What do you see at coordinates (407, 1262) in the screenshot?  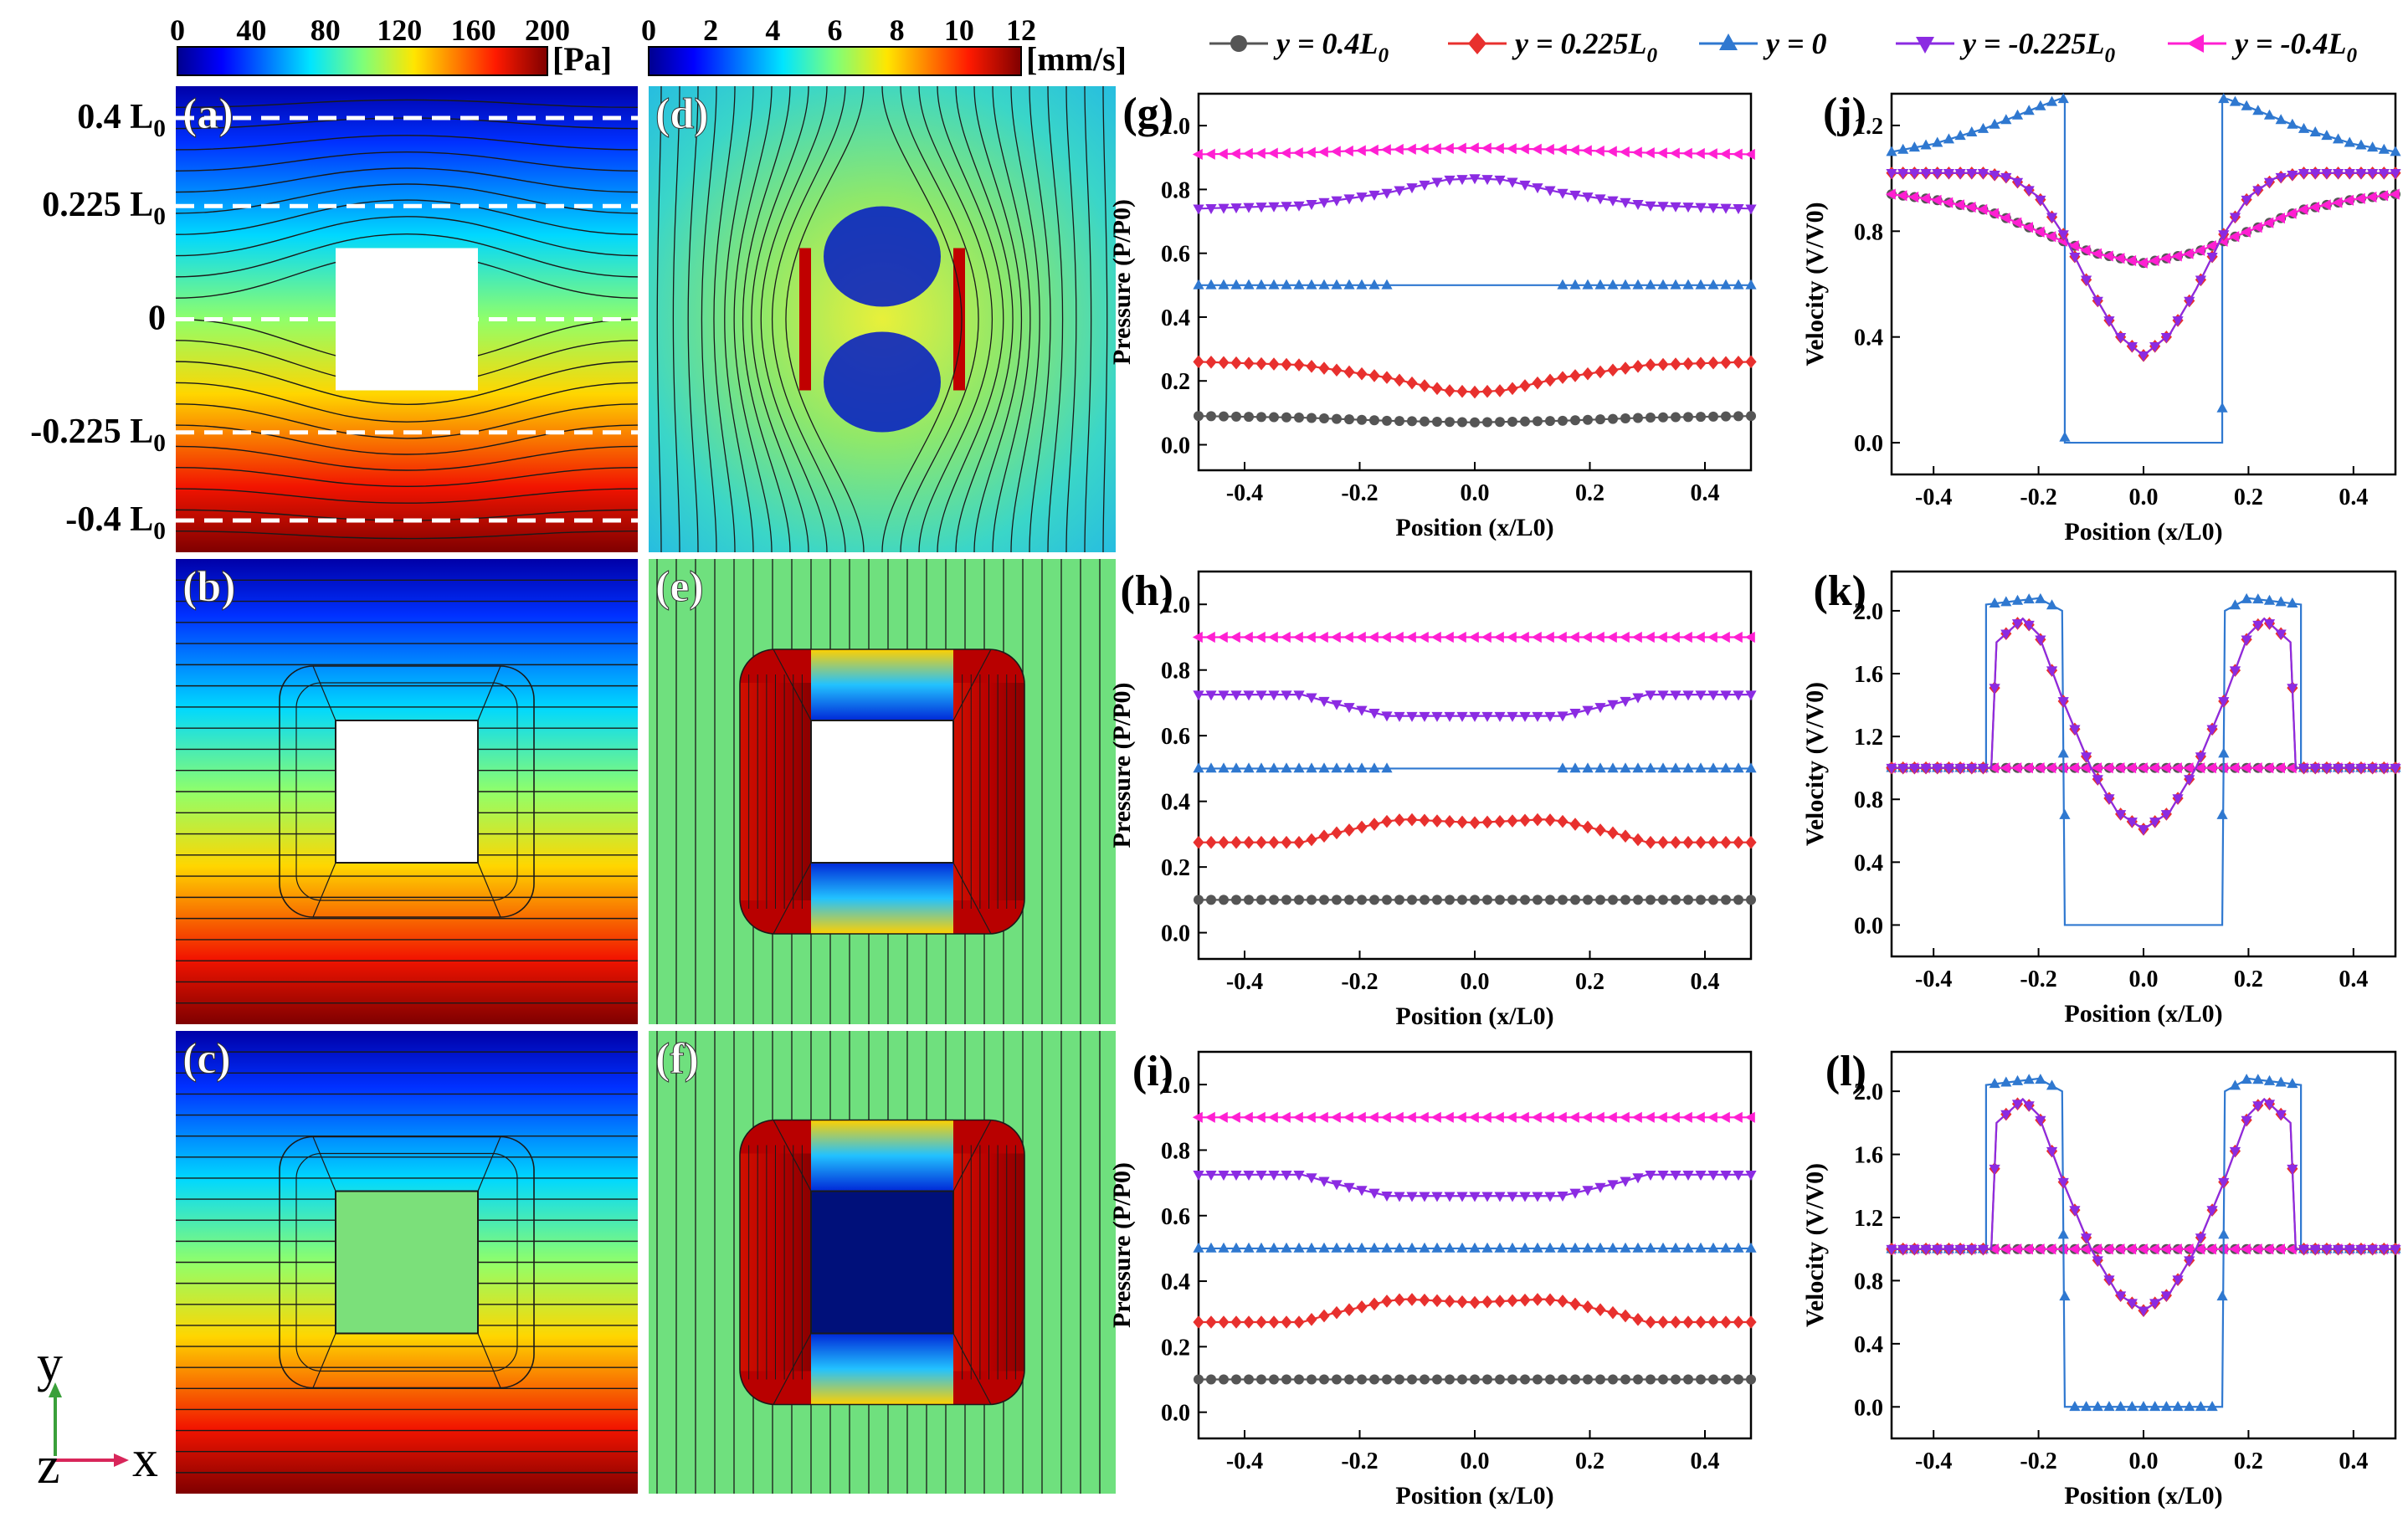 I see `cloak-outline` at bounding box center [407, 1262].